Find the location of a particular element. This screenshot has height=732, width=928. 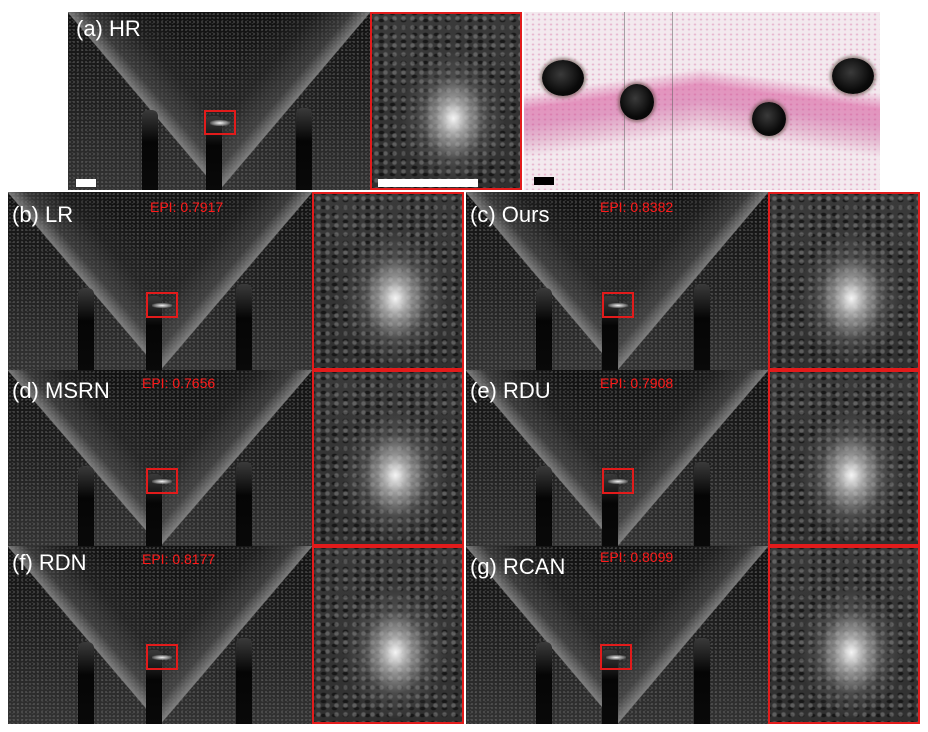

zoom-inset-rdn is located at coordinates (388, 635).